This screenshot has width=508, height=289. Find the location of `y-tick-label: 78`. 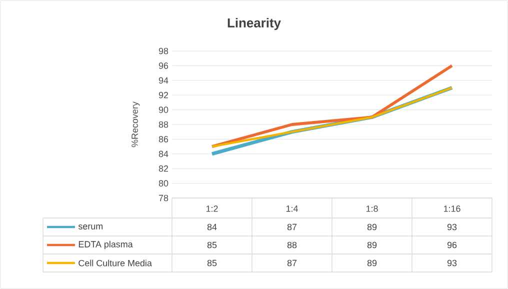

y-tick-label: 78 is located at coordinates (163, 198).